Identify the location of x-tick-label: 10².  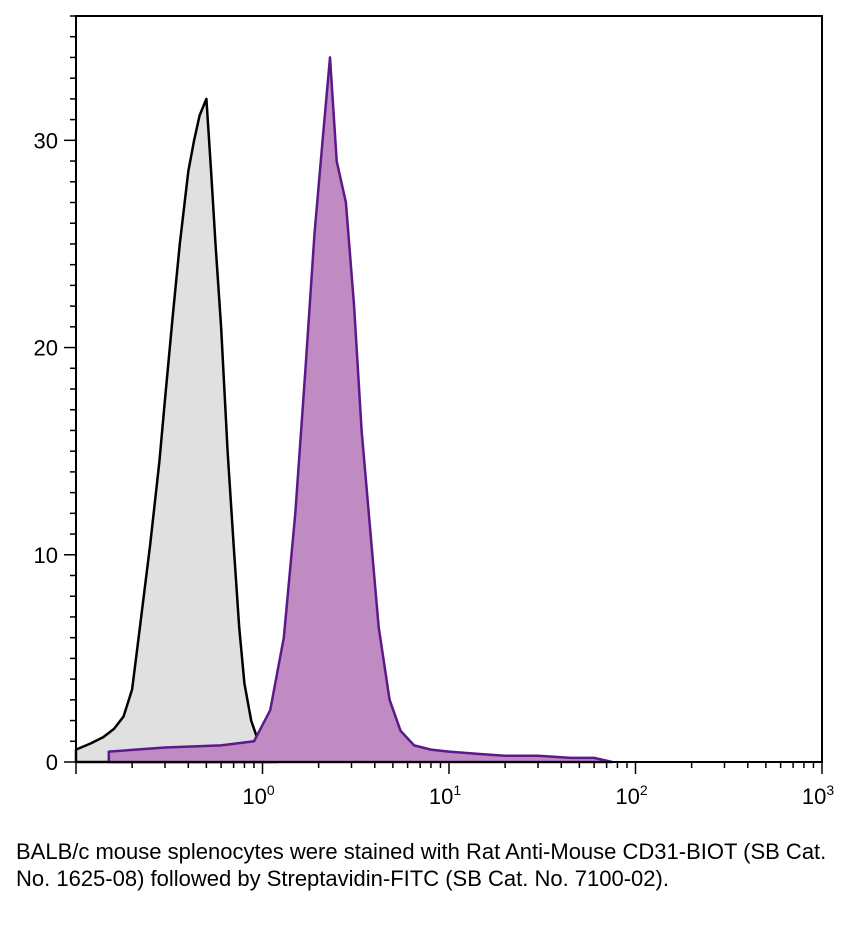
(631, 795).